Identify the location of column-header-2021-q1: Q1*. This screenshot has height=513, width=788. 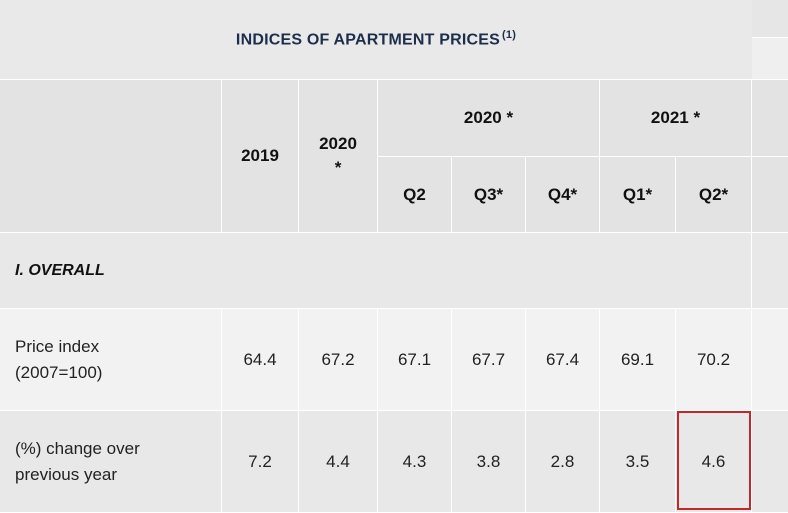
(638, 195).